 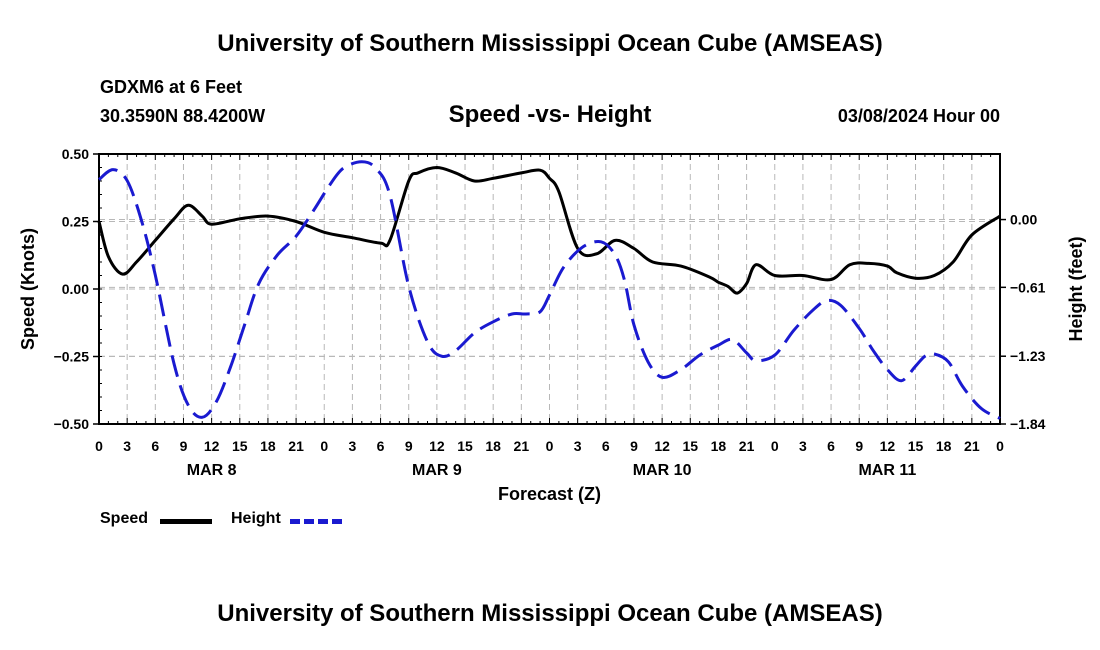 What do you see at coordinates (75, 154) in the screenshot?
I see `y-tick-label: 0.50` at bounding box center [75, 154].